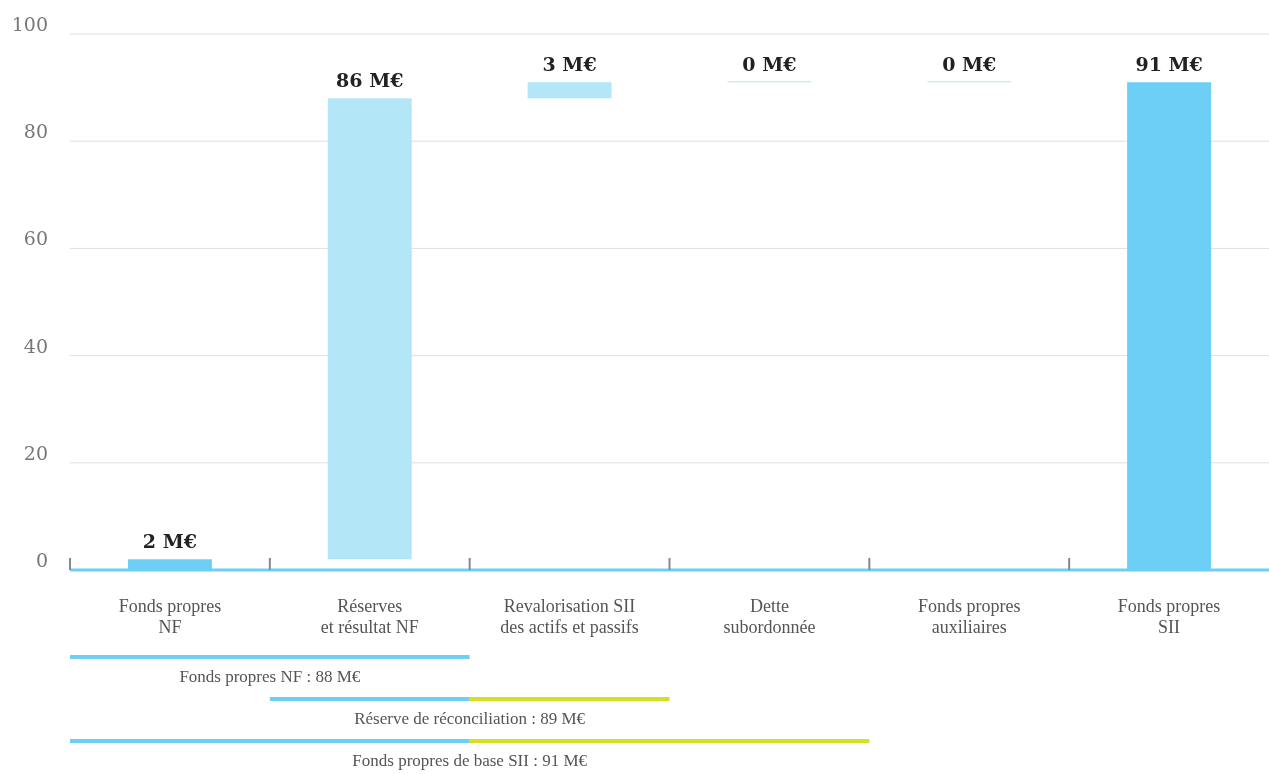 The height and width of the screenshot is (774, 1269). I want to click on x-tick-label: Fonds propres NF, so click(170, 616).